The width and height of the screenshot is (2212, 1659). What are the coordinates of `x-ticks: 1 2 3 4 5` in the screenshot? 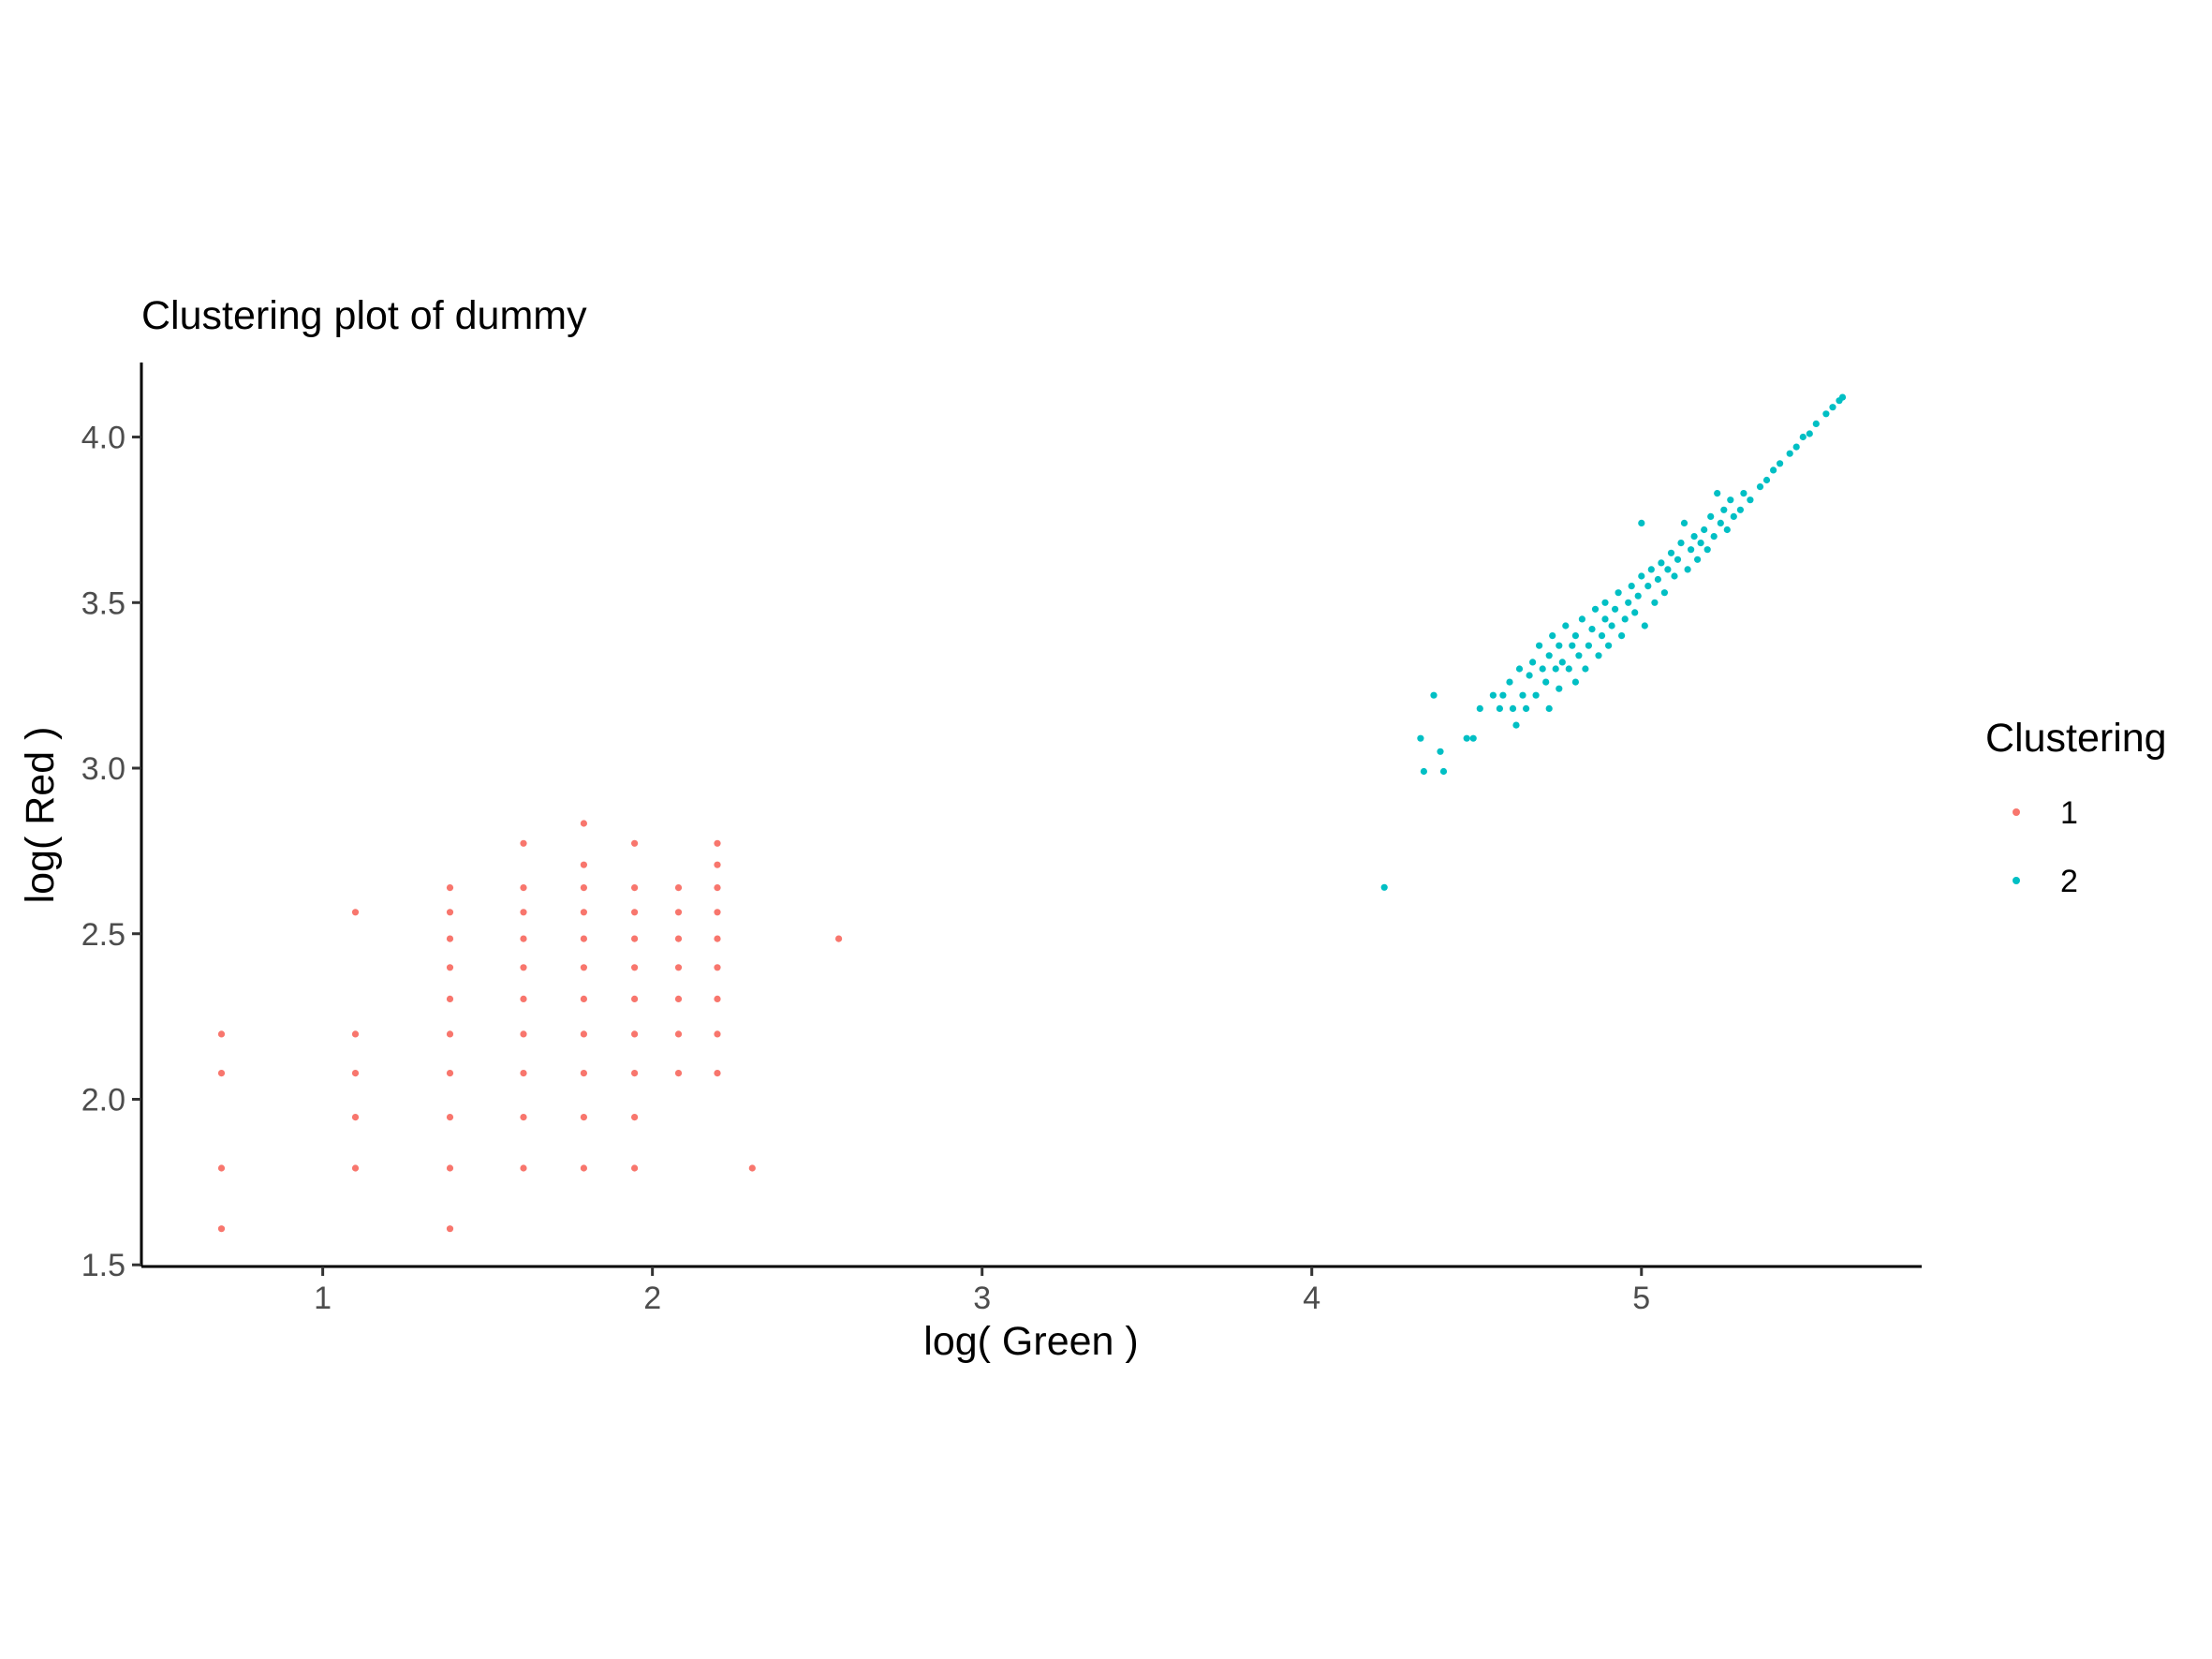 It's located at (982, 1291).